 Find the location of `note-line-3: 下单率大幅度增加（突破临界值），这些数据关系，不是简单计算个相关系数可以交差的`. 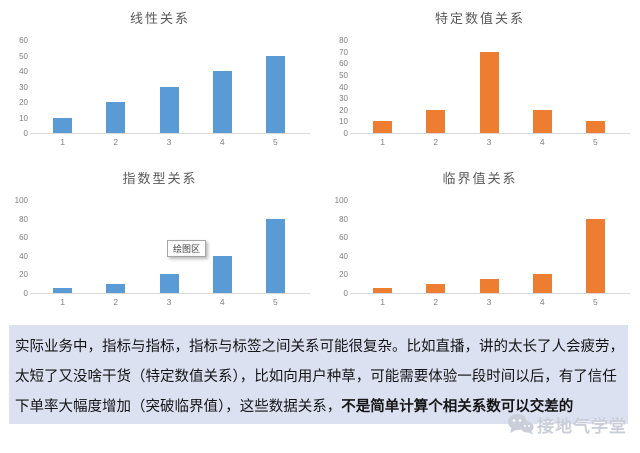

note-line-3: 下单率大幅度增加（突破临界值），这些数据关系，不是简单计算个相关系数可以交差的 is located at coordinates (321, 407).